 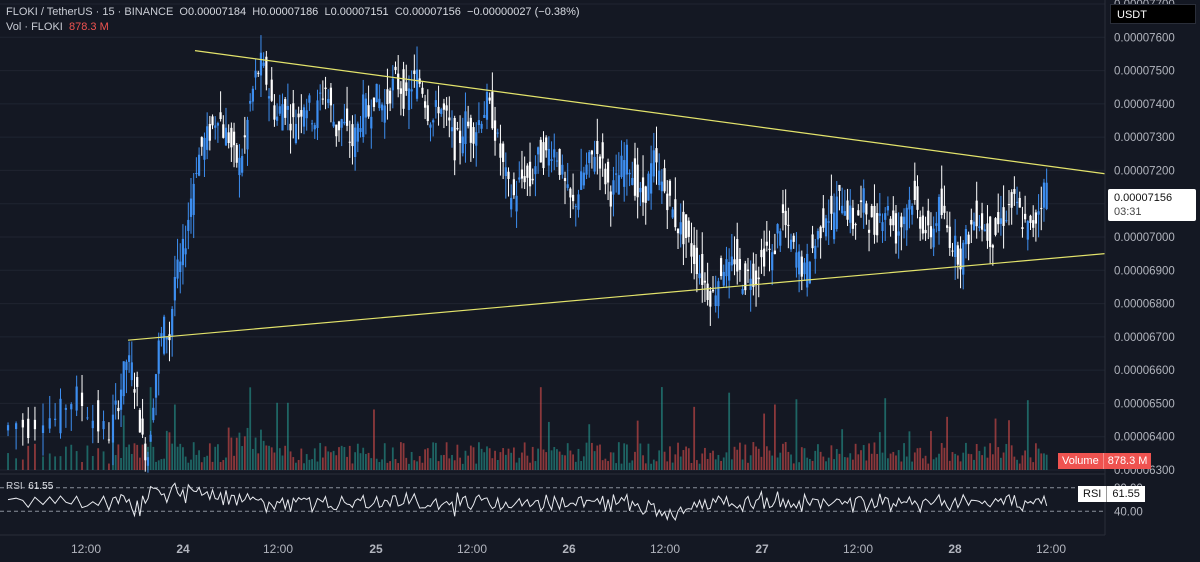 I want to click on last-price-badge: 0.00007156 03:31, so click(x=1152, y=205).